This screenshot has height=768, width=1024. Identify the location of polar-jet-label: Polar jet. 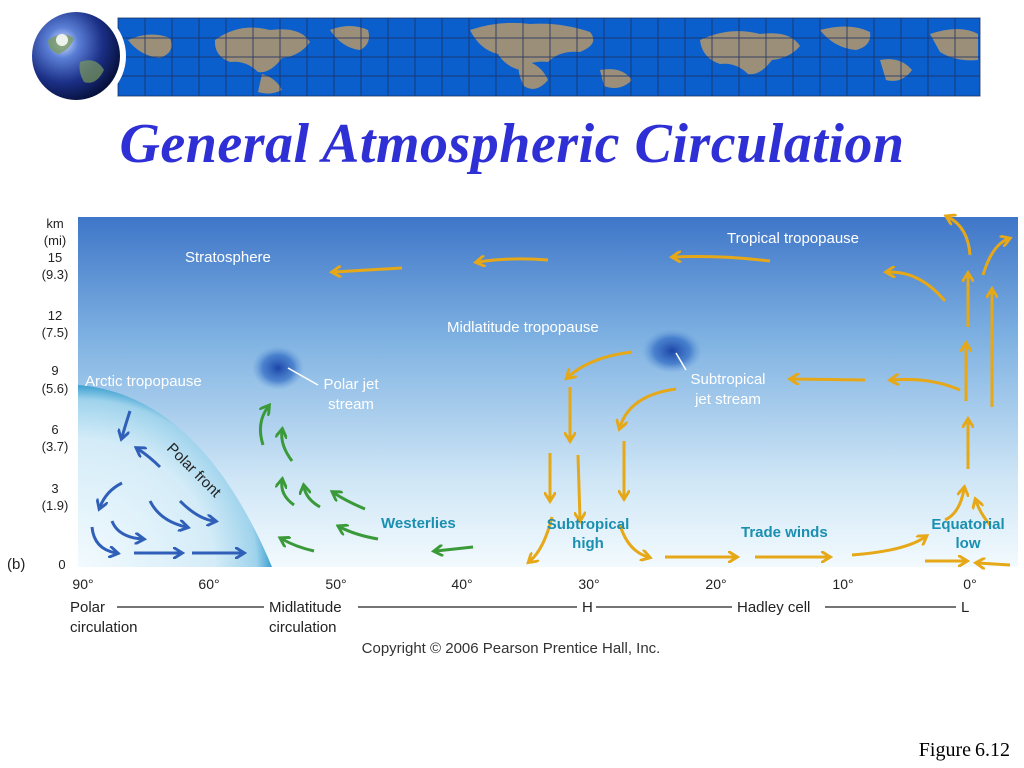
(351, 384).